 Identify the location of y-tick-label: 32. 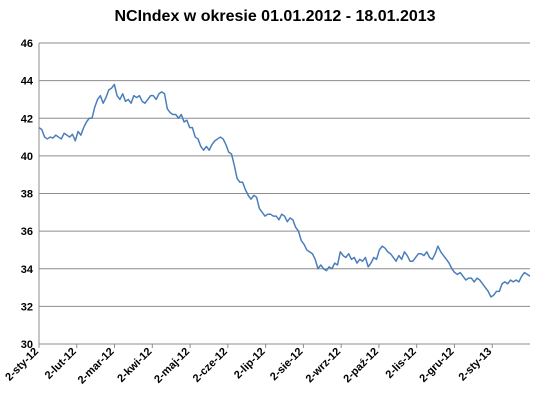
(27, 307).